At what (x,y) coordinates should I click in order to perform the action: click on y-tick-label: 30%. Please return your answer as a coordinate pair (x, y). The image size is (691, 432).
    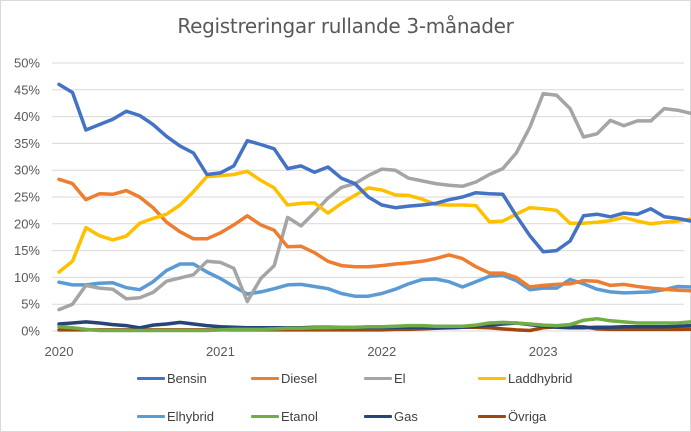
    Looking at the image, I should click on (27, 170).